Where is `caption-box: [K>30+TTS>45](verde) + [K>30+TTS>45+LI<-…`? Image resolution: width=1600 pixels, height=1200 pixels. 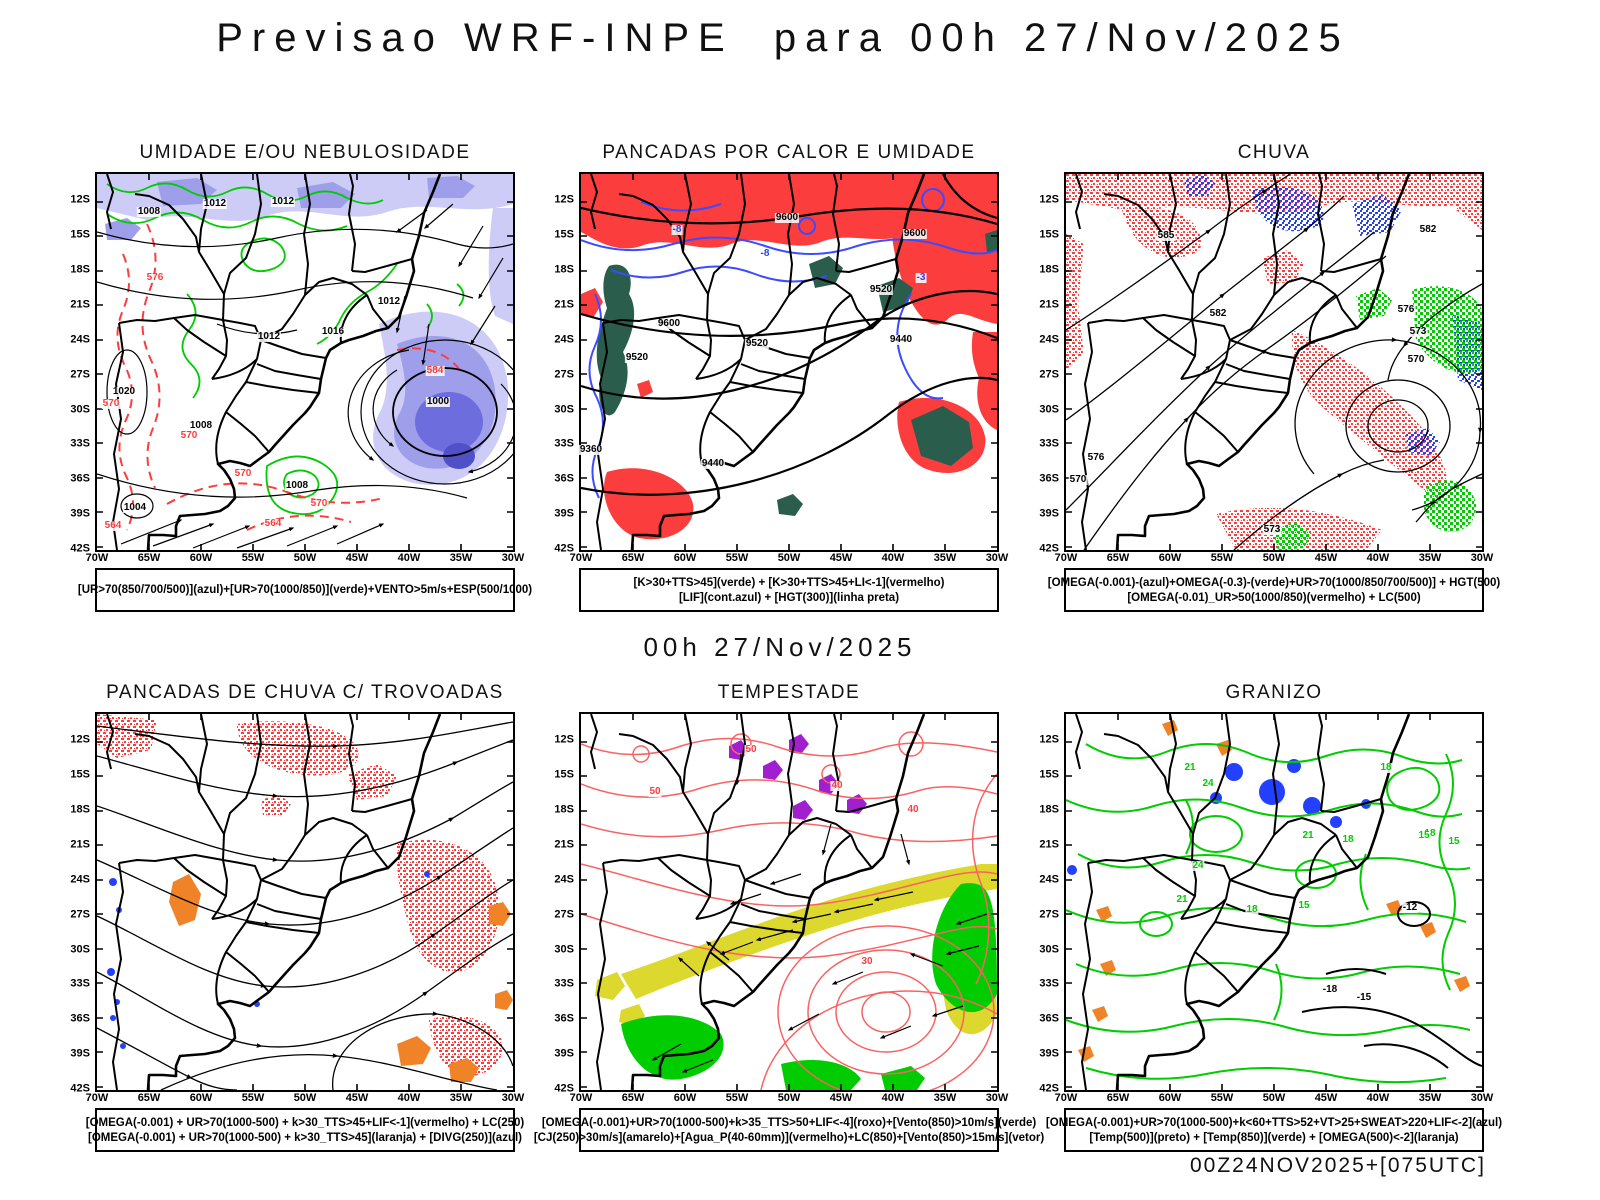 caption-box: [K>30+TTS>45](verde) + [K>30+TTS>45+LI<-… is located at coordinates (789, 590).